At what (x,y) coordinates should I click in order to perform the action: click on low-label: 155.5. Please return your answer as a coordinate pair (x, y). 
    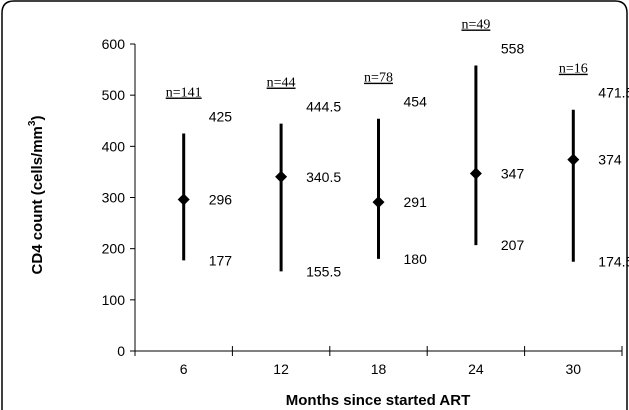
    Looking at the image, I should click on (323, 271).